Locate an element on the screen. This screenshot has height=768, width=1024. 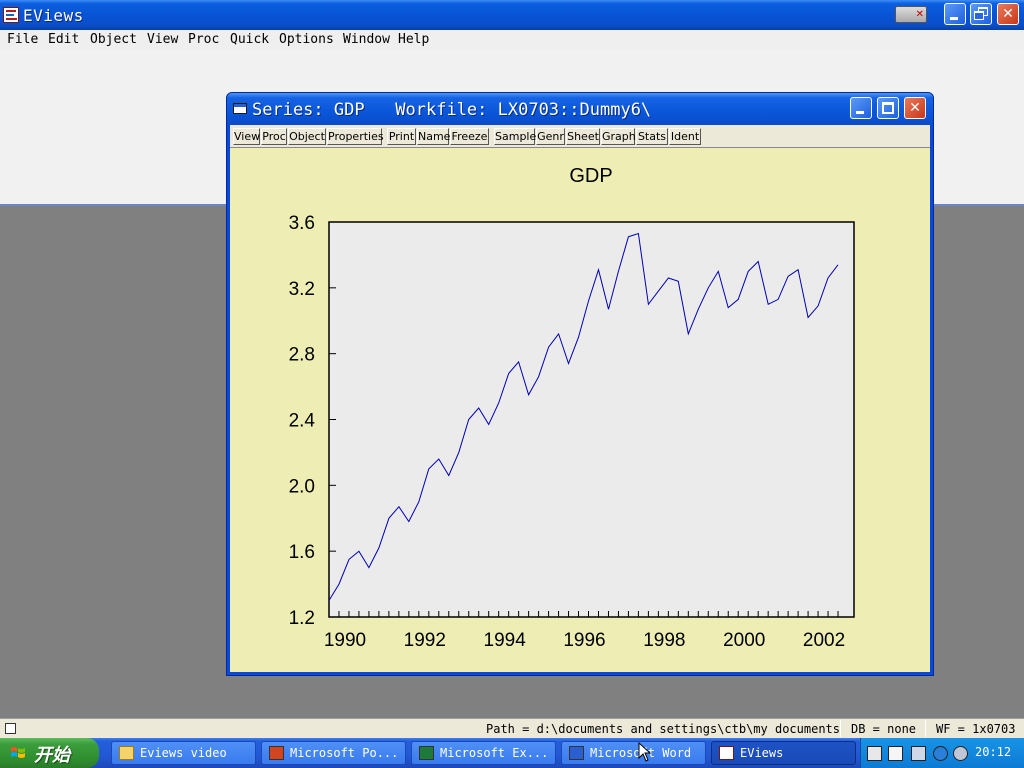
x-tick-label: 1992 is located at coordinates (425, 640).